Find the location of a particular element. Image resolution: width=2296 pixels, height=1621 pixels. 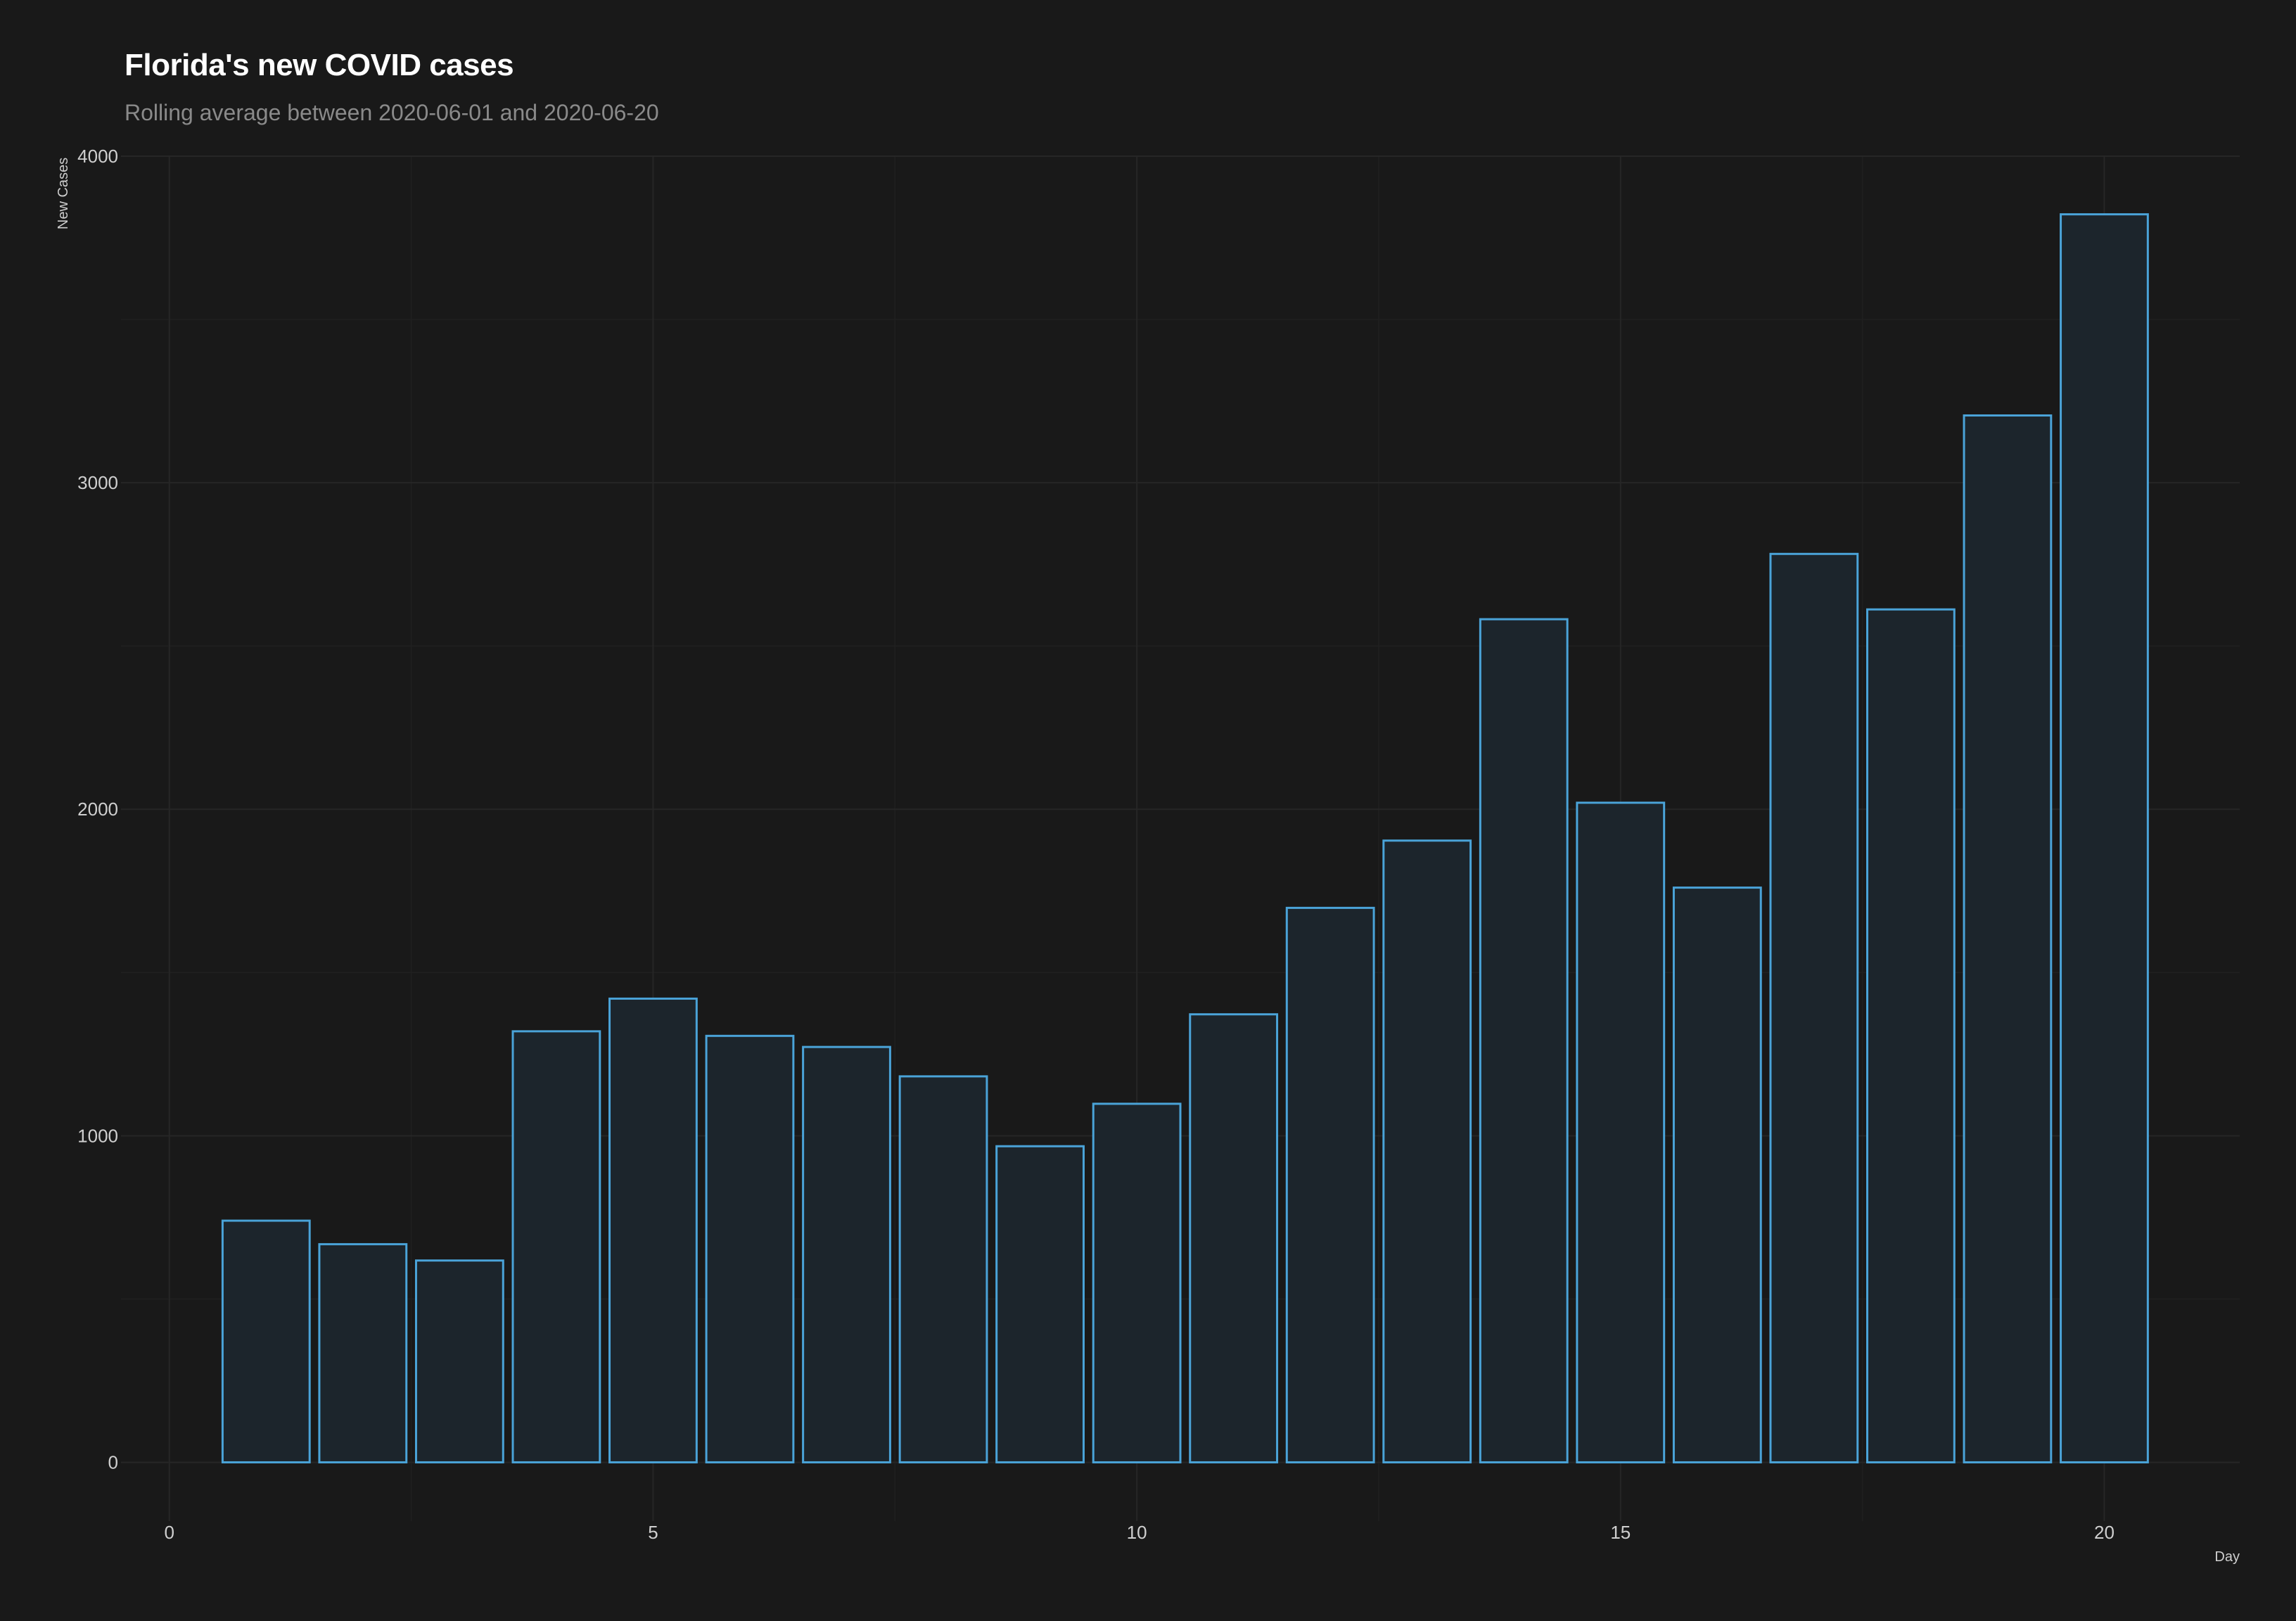

y-tick-label: 3000 is located at coordinates (98, 482).